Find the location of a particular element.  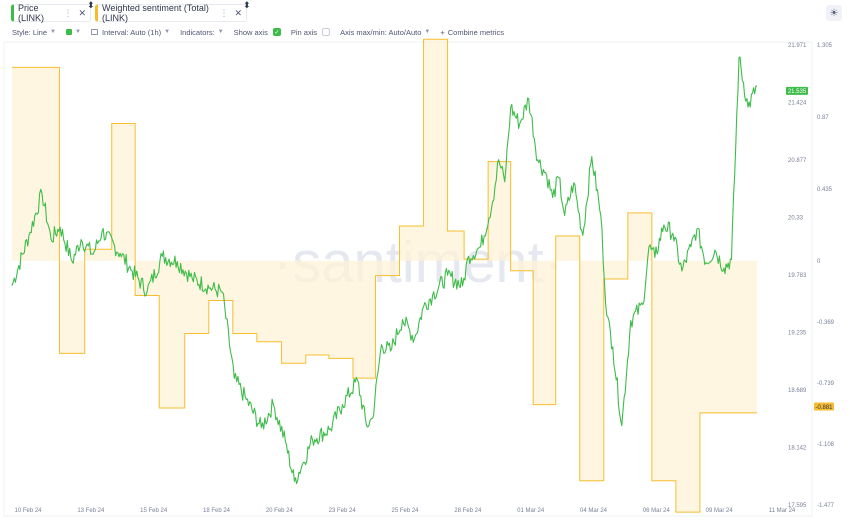

price-tick-label: 18.689 is located at coordinates (797, 391).